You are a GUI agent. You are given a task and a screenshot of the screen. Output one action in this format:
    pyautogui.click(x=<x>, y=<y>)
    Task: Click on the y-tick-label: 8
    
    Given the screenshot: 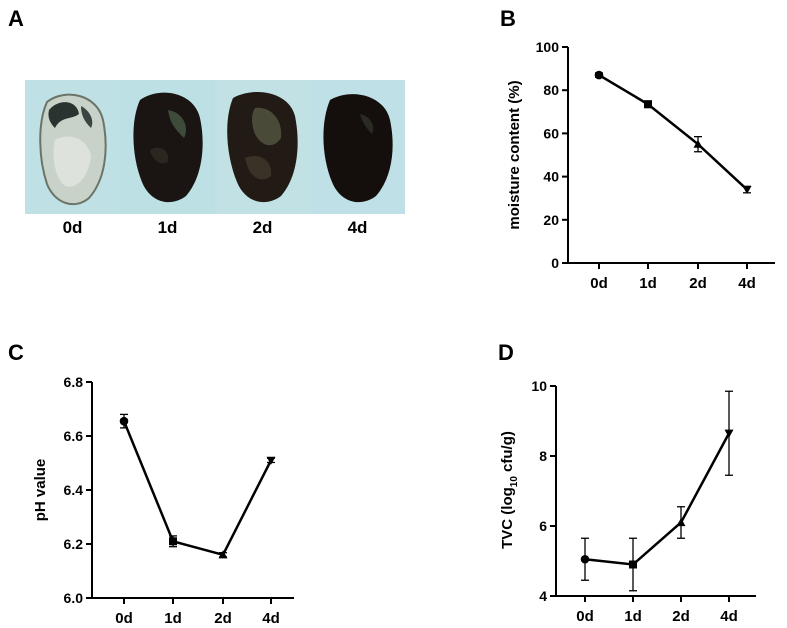 What is the action you would take?
    pyautogui.click(x=543, y=456)
    